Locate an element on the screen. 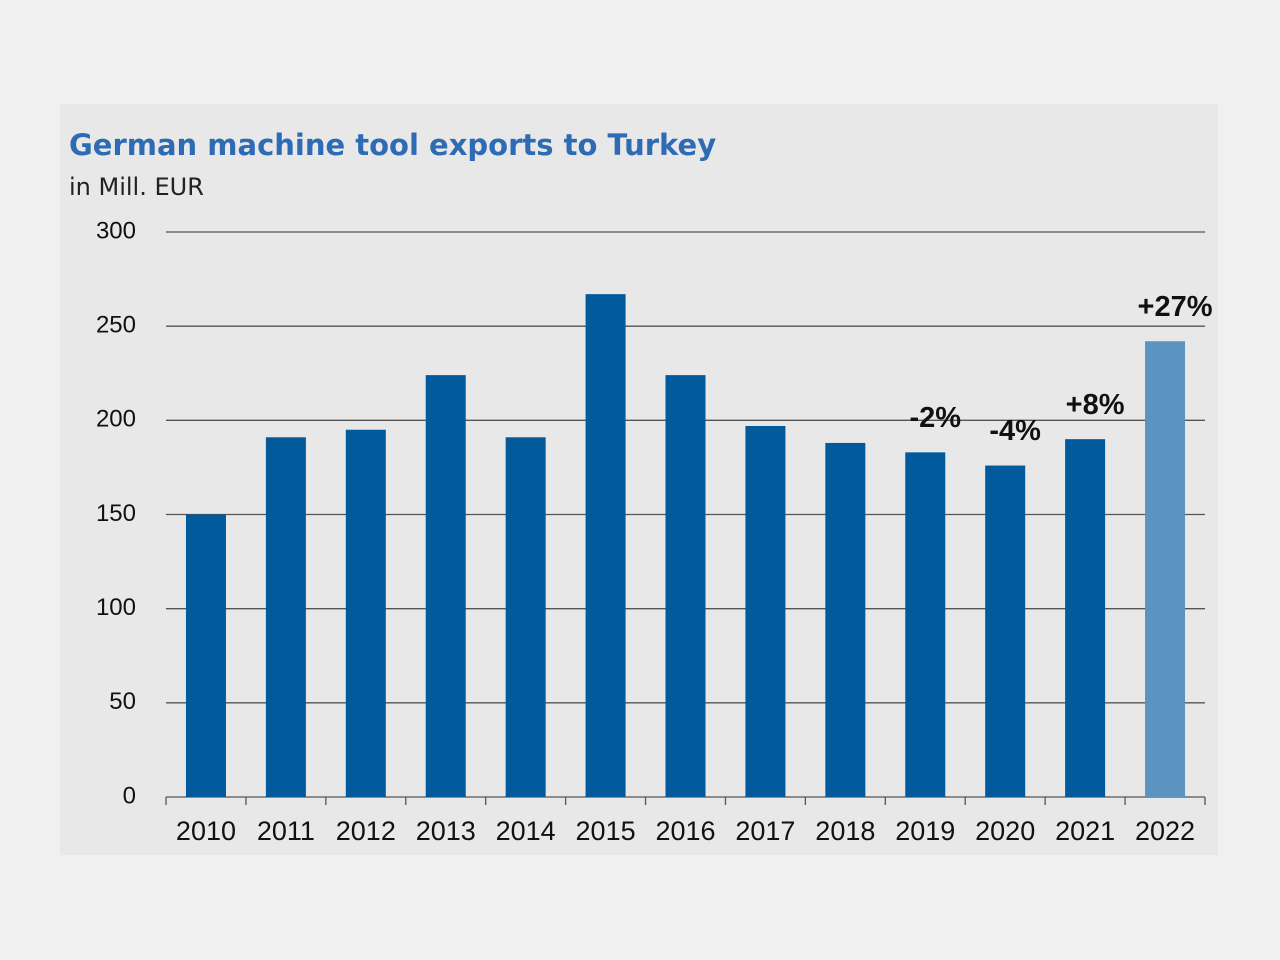 This screenshot has height=960, width=1280. x-tick-label: 2013 is located at coordinates (446, 831).